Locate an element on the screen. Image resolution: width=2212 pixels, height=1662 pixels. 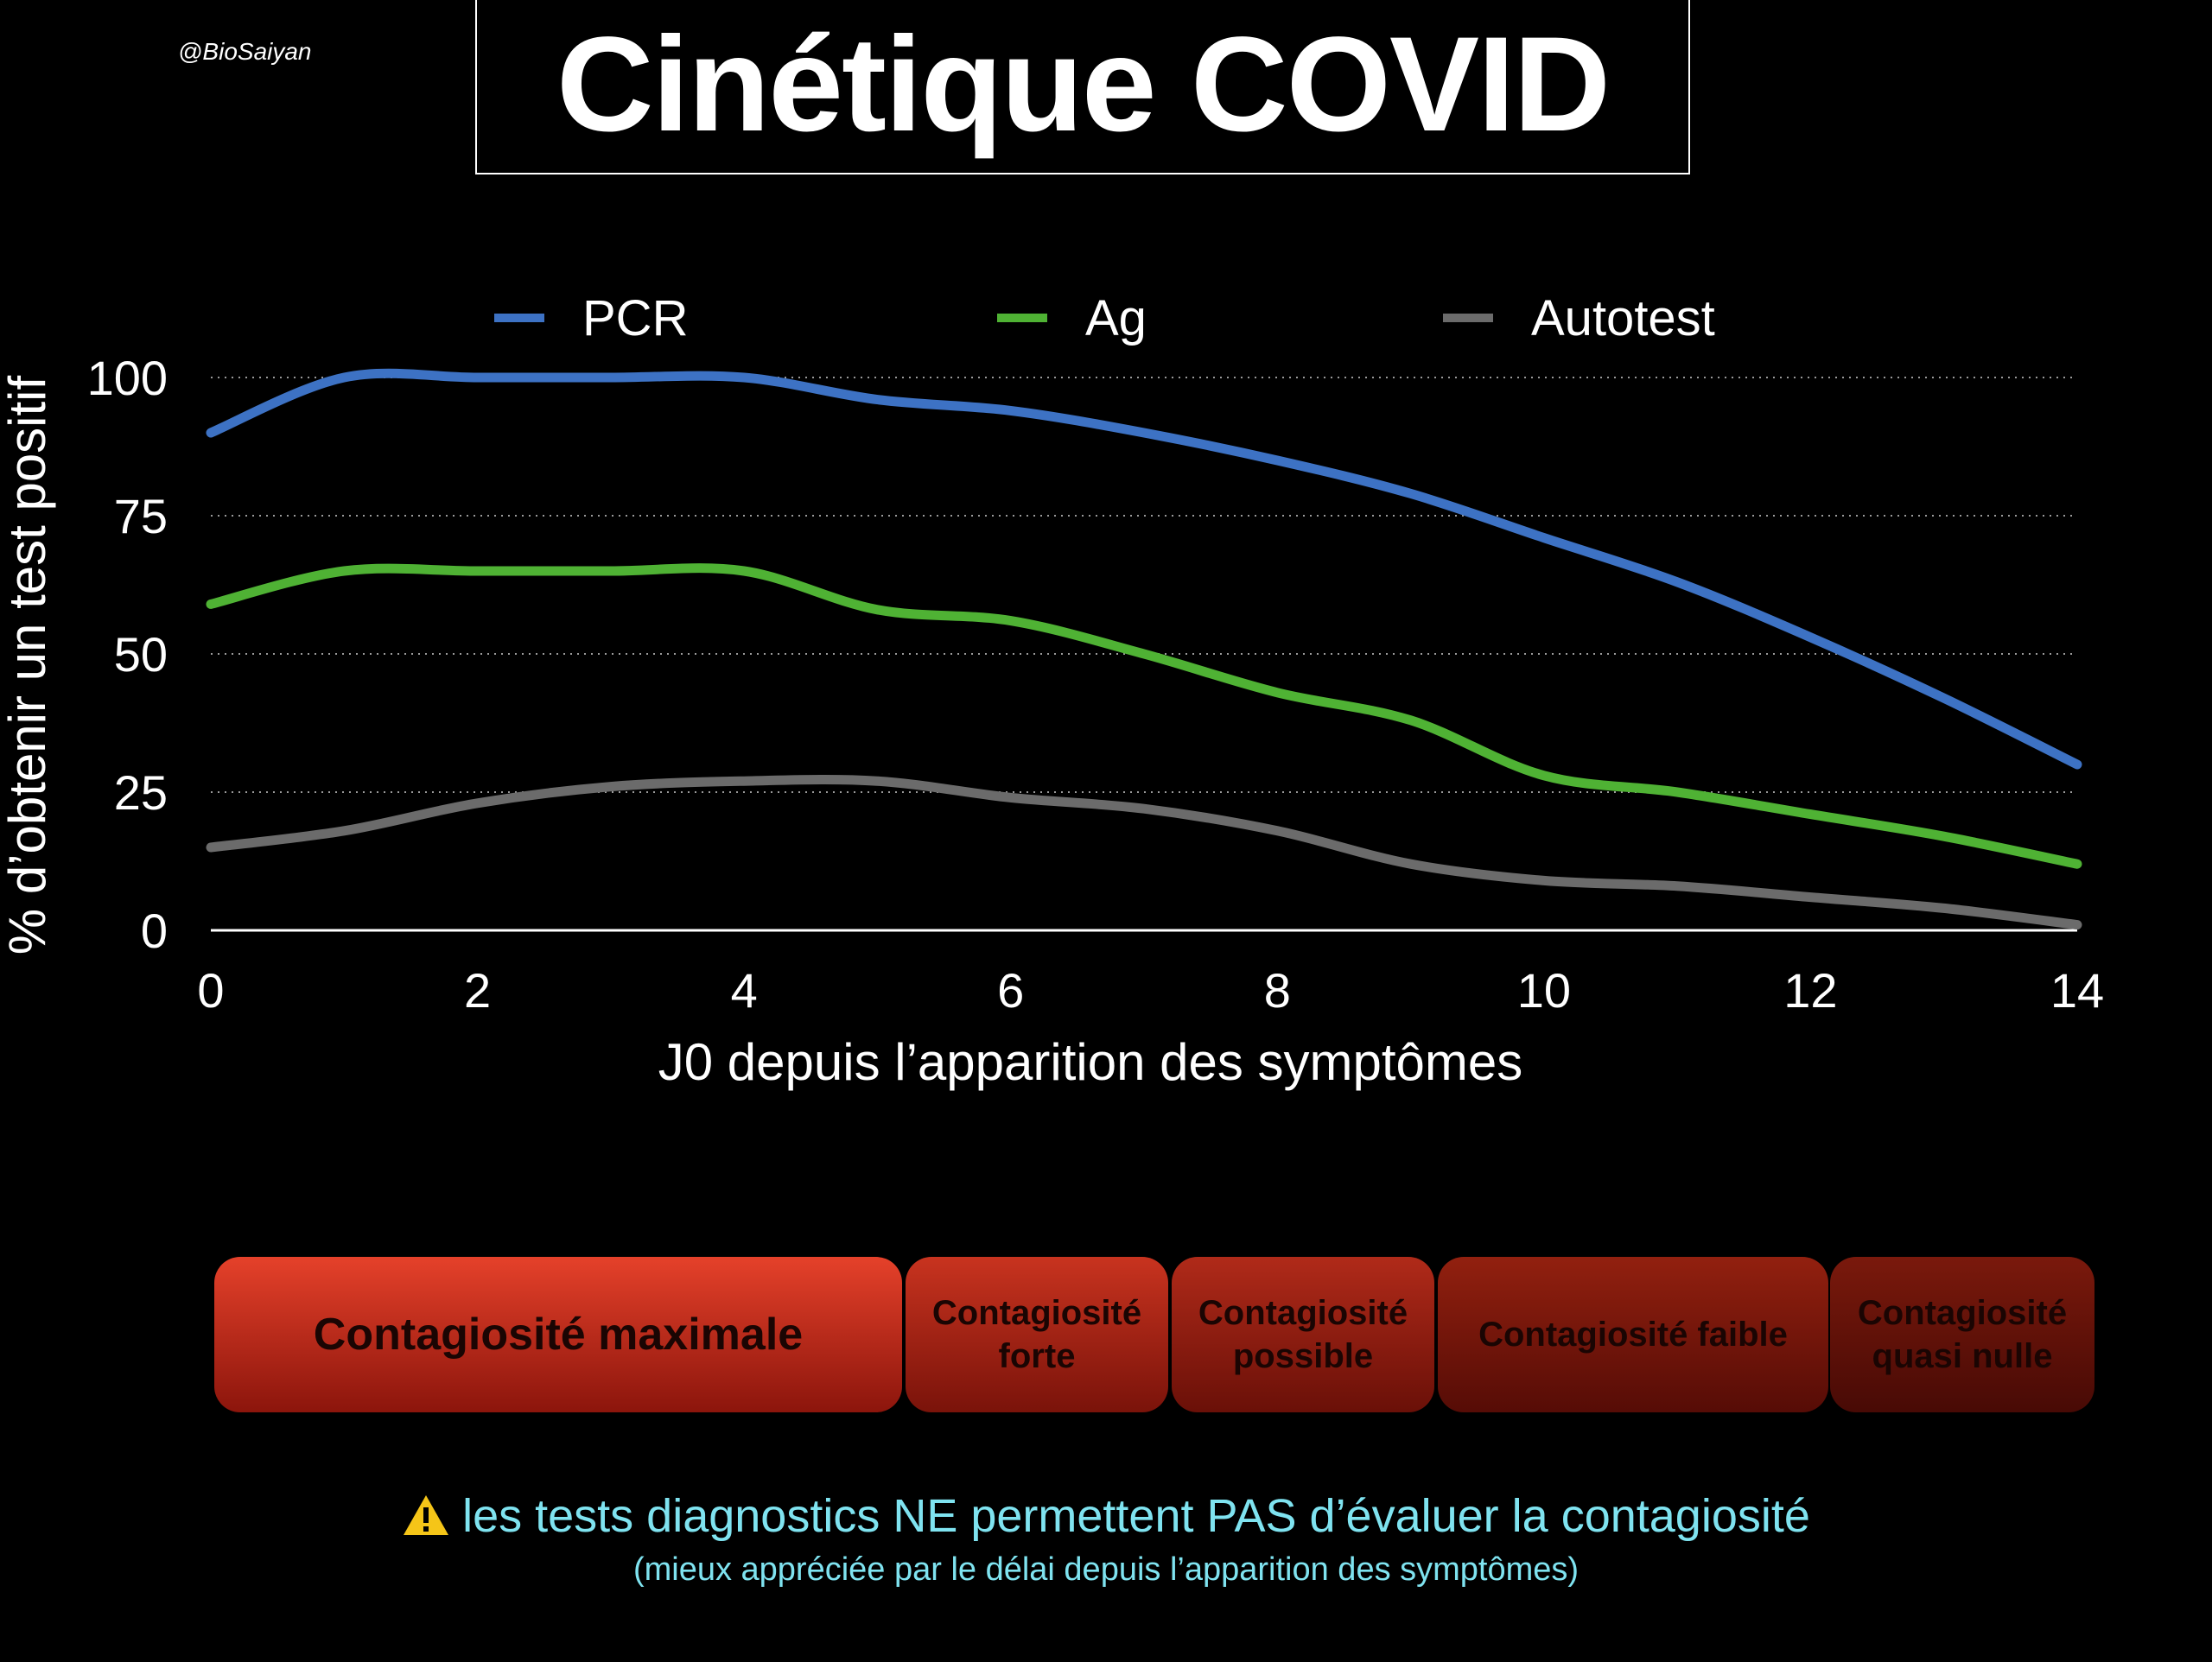
x-tick-label: 12 is located at coordinates (1810, 990).